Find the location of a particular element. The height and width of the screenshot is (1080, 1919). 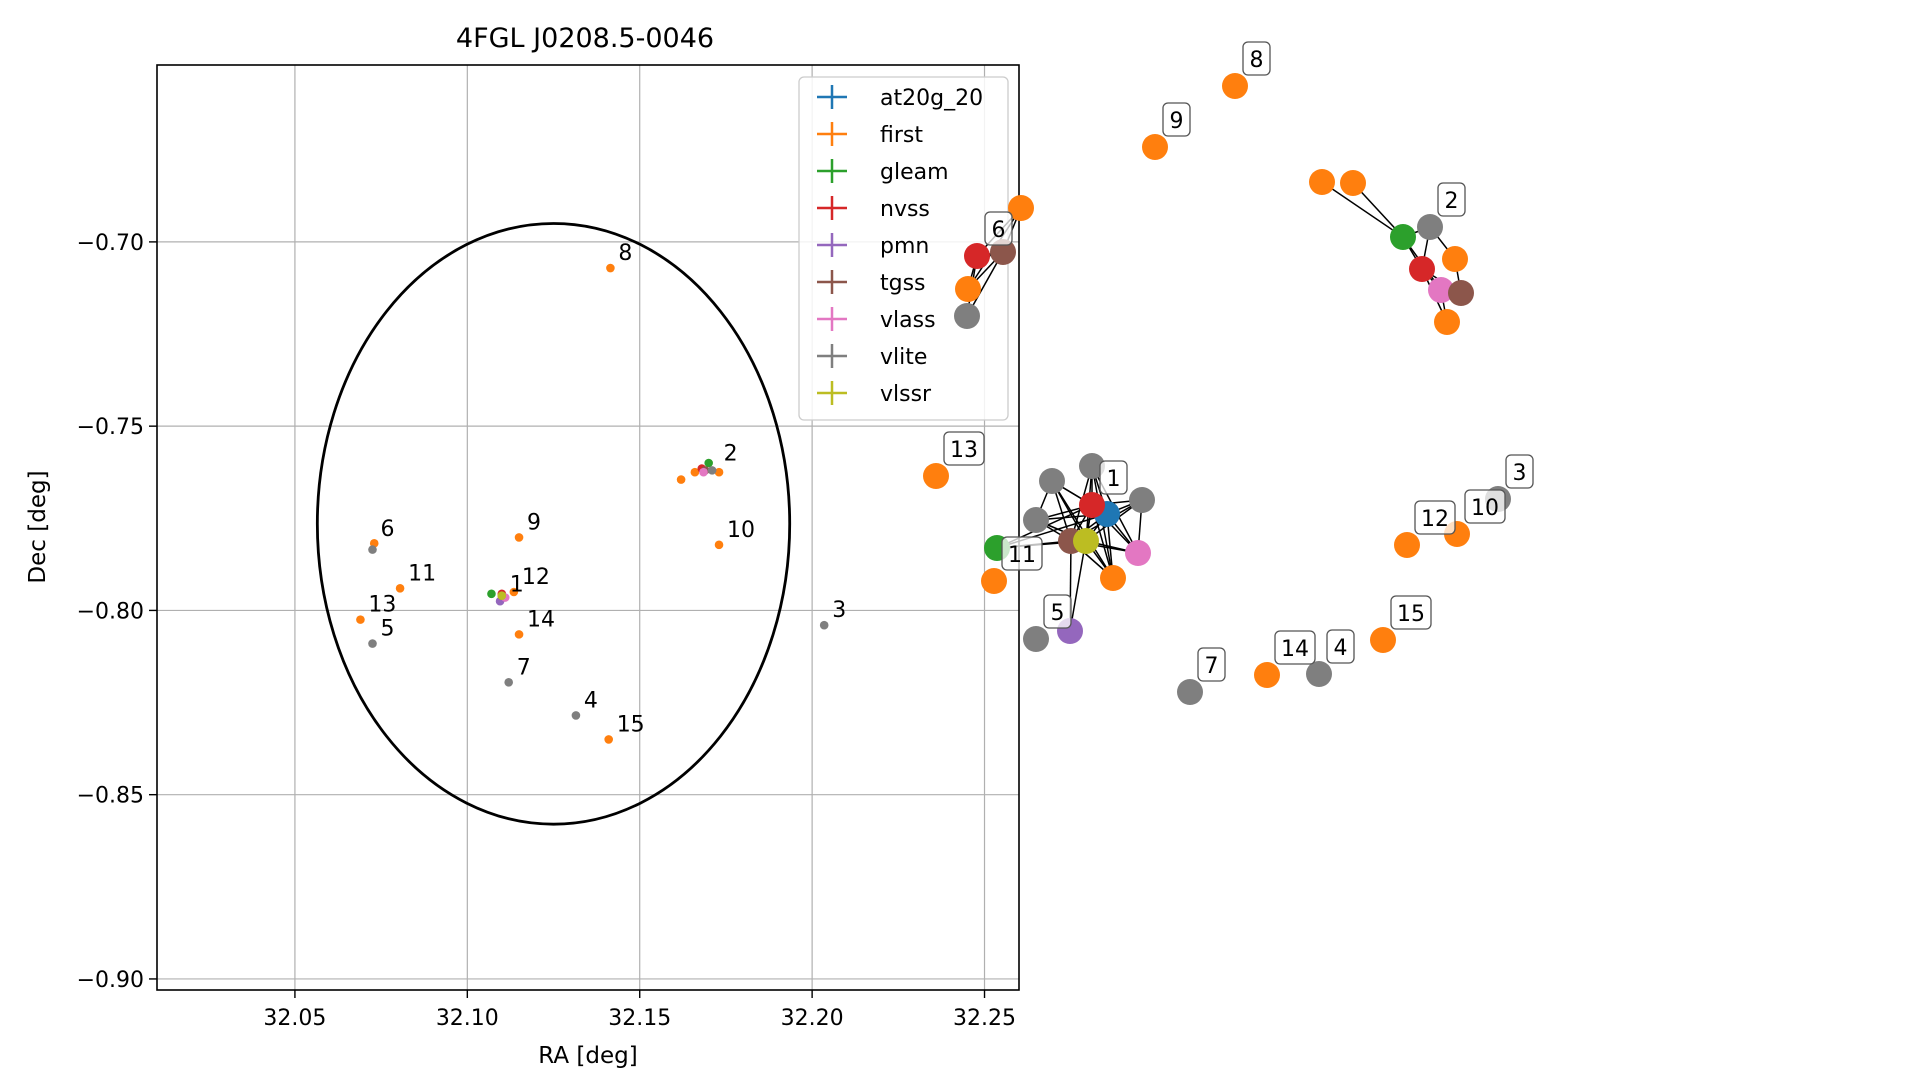

network-label-text: 6 is located at coordinates (999, 230).